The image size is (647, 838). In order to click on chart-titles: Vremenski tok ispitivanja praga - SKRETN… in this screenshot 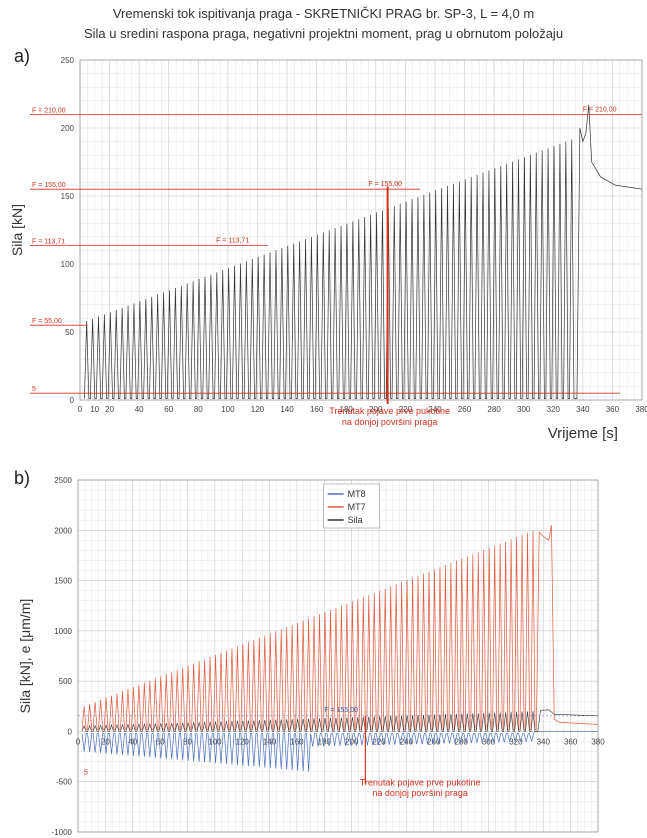, I will do `click(323, 24)`.